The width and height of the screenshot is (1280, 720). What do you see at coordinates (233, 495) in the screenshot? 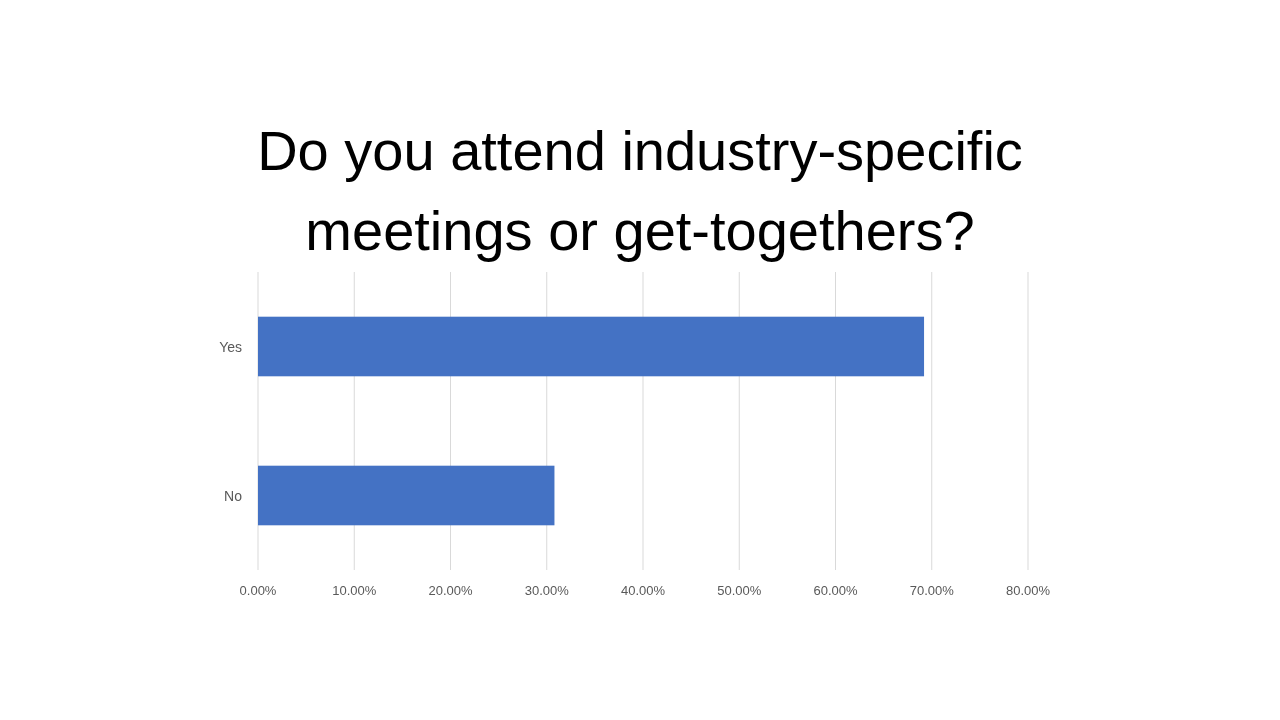
I see `y-tick-label: No` at bounding box center [233, 495].